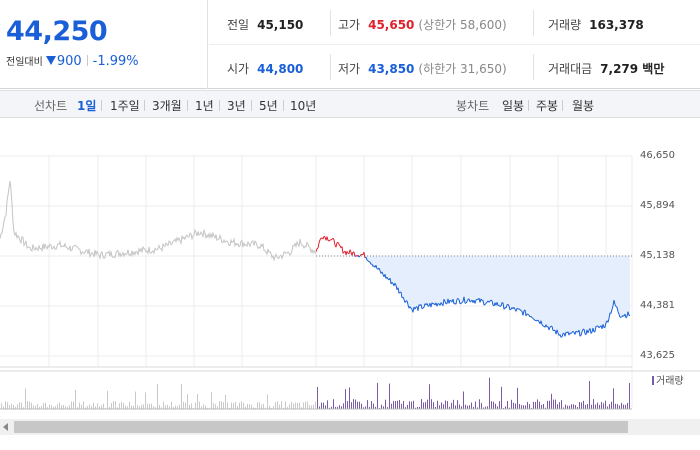 Image resolution: width=700 pixels, height=450 pixels. Describe the element at coordinates (268, 106) in the screenshot. I see `period-5y: 5년` at that location.